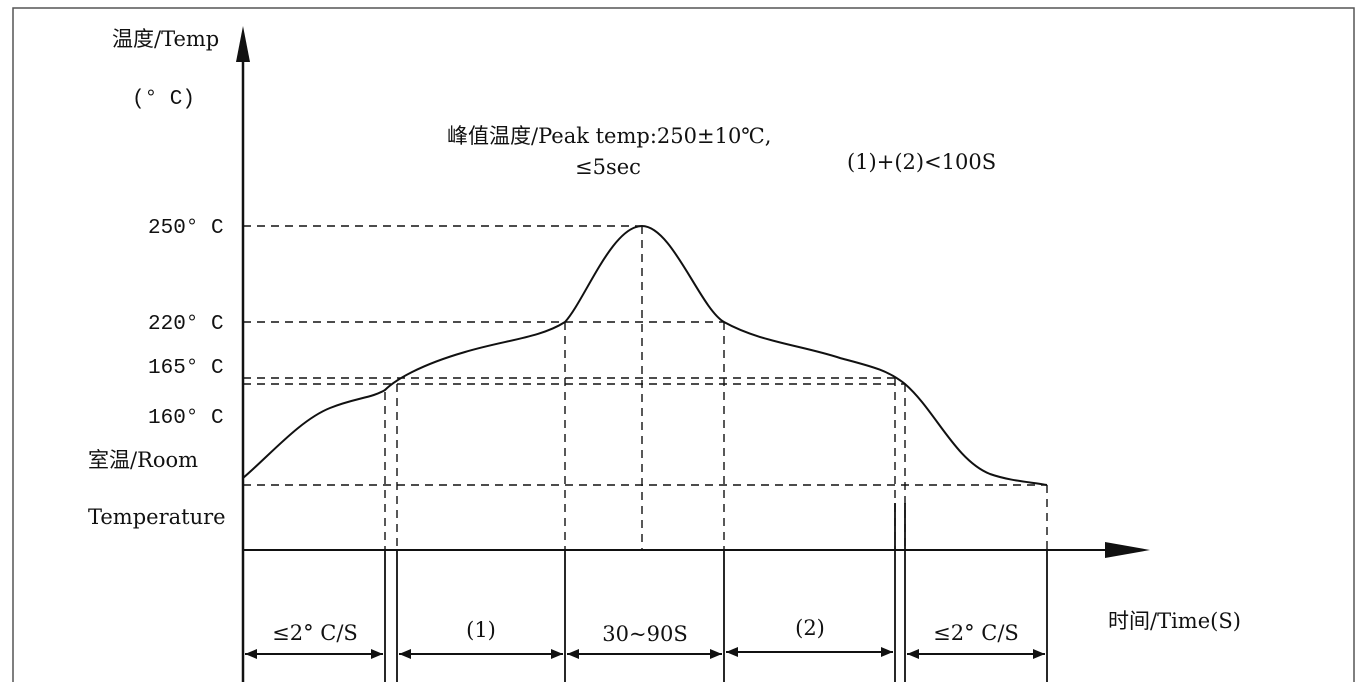  Describe the element at coordinates (976, 633) in the screenshot. I see `interval-label-5: ≤2° C/S` at that location.